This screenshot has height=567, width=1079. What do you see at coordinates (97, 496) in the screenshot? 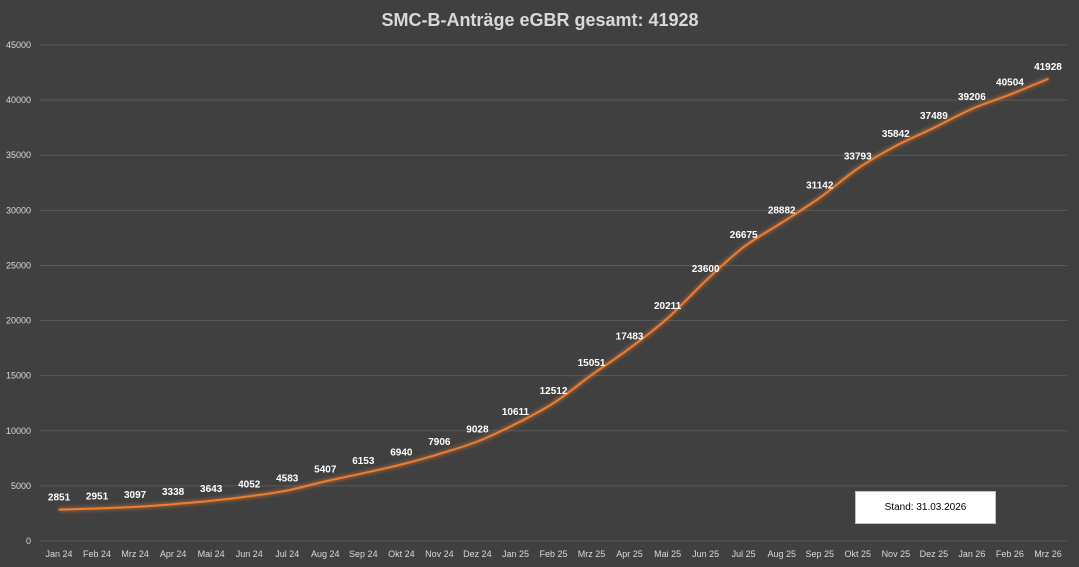
I see `data-label: 2951` at bounding box center [97, 496].